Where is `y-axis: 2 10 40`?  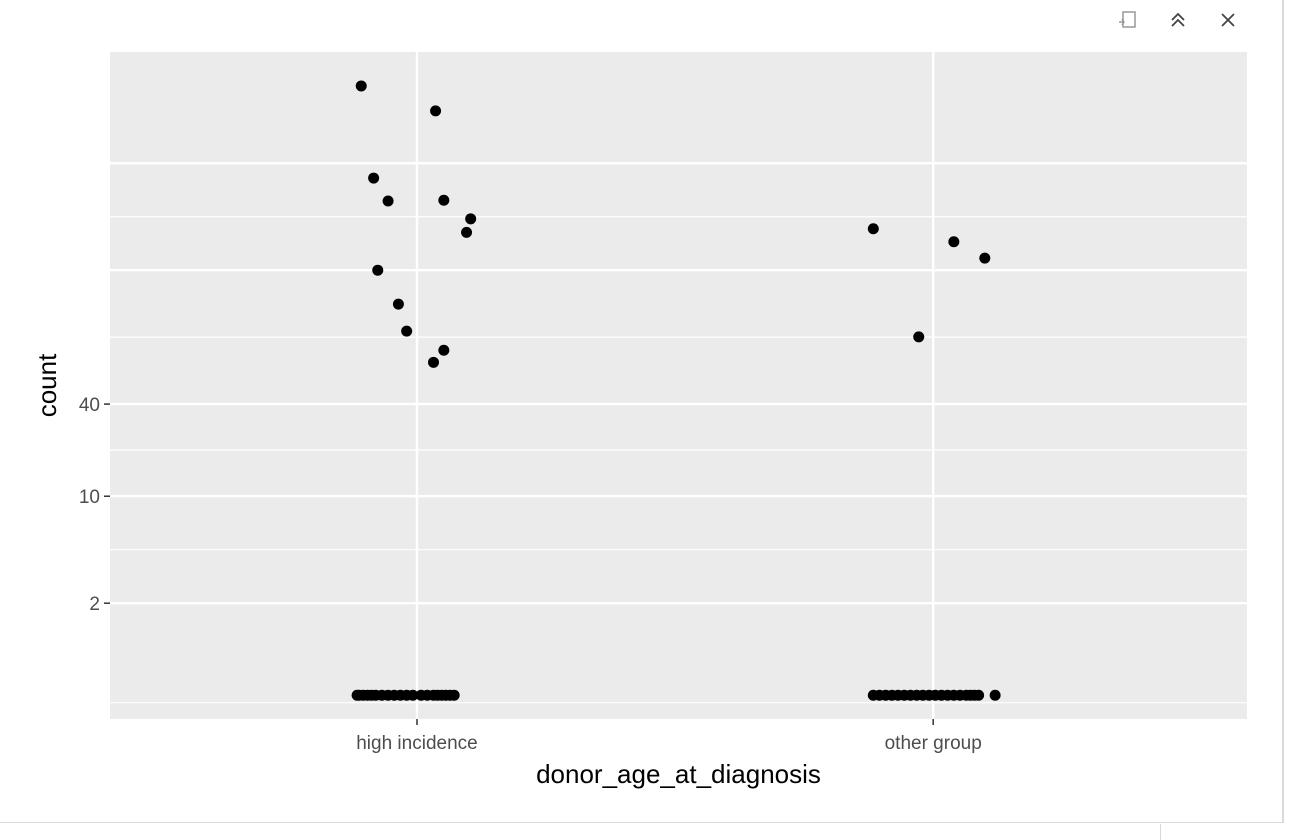 y-axis: 2 10 40 is located at coordinates (94, 505).